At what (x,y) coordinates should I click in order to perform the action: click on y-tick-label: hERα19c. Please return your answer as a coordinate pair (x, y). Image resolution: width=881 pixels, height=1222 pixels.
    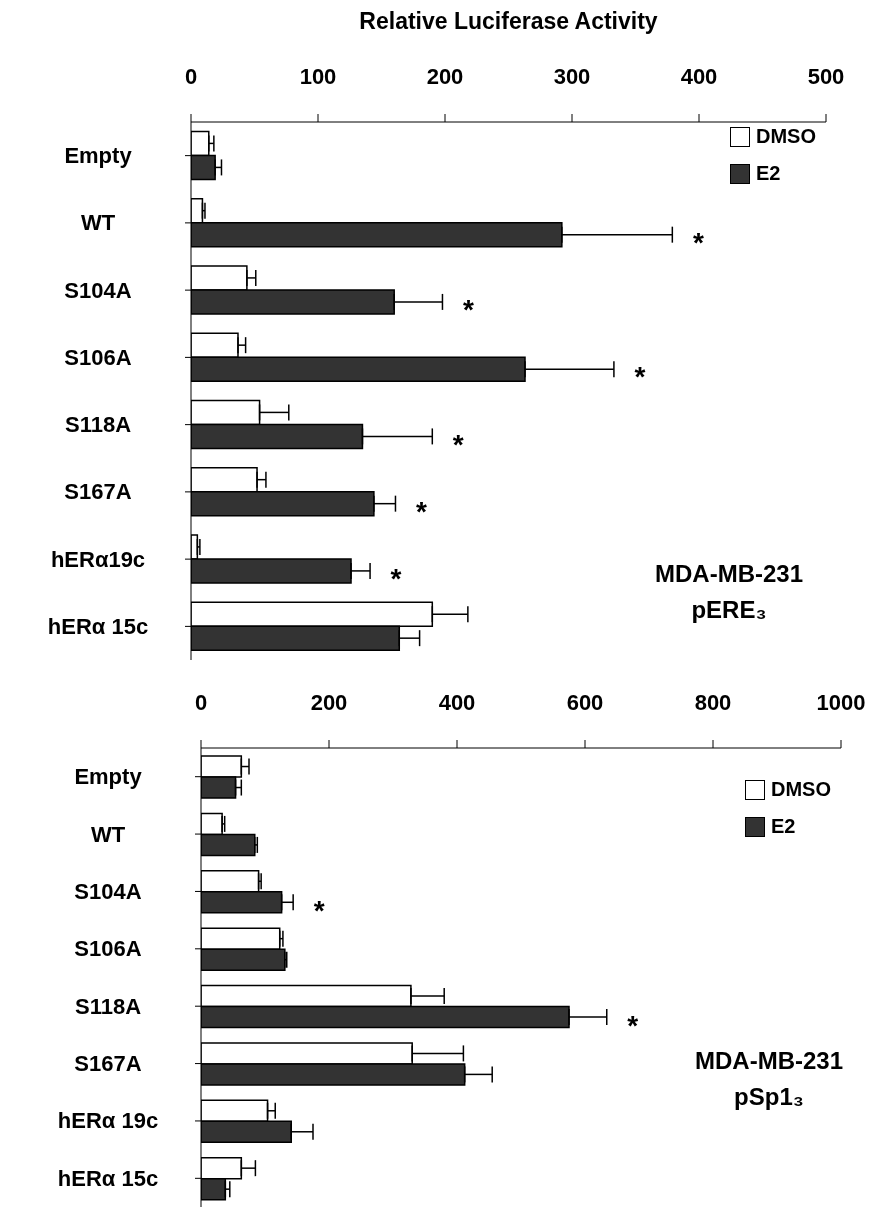
    Looking at the image, I should click on (98, 559).